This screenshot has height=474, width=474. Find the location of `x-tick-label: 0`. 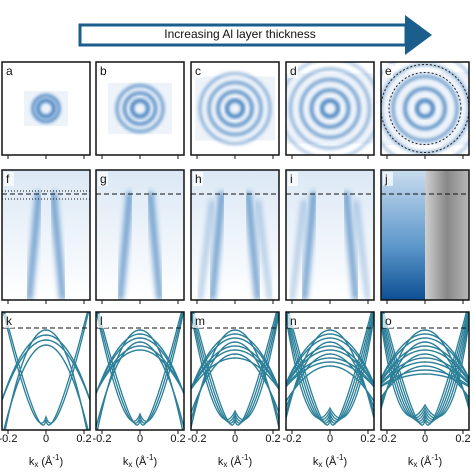

x-tick-label: 0 is located at coordinates (140, 439).